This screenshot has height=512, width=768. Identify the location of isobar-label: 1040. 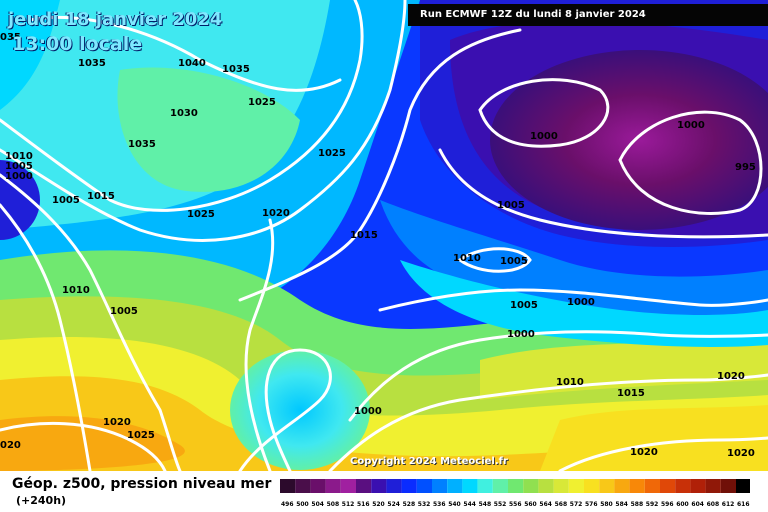
(192, 63).